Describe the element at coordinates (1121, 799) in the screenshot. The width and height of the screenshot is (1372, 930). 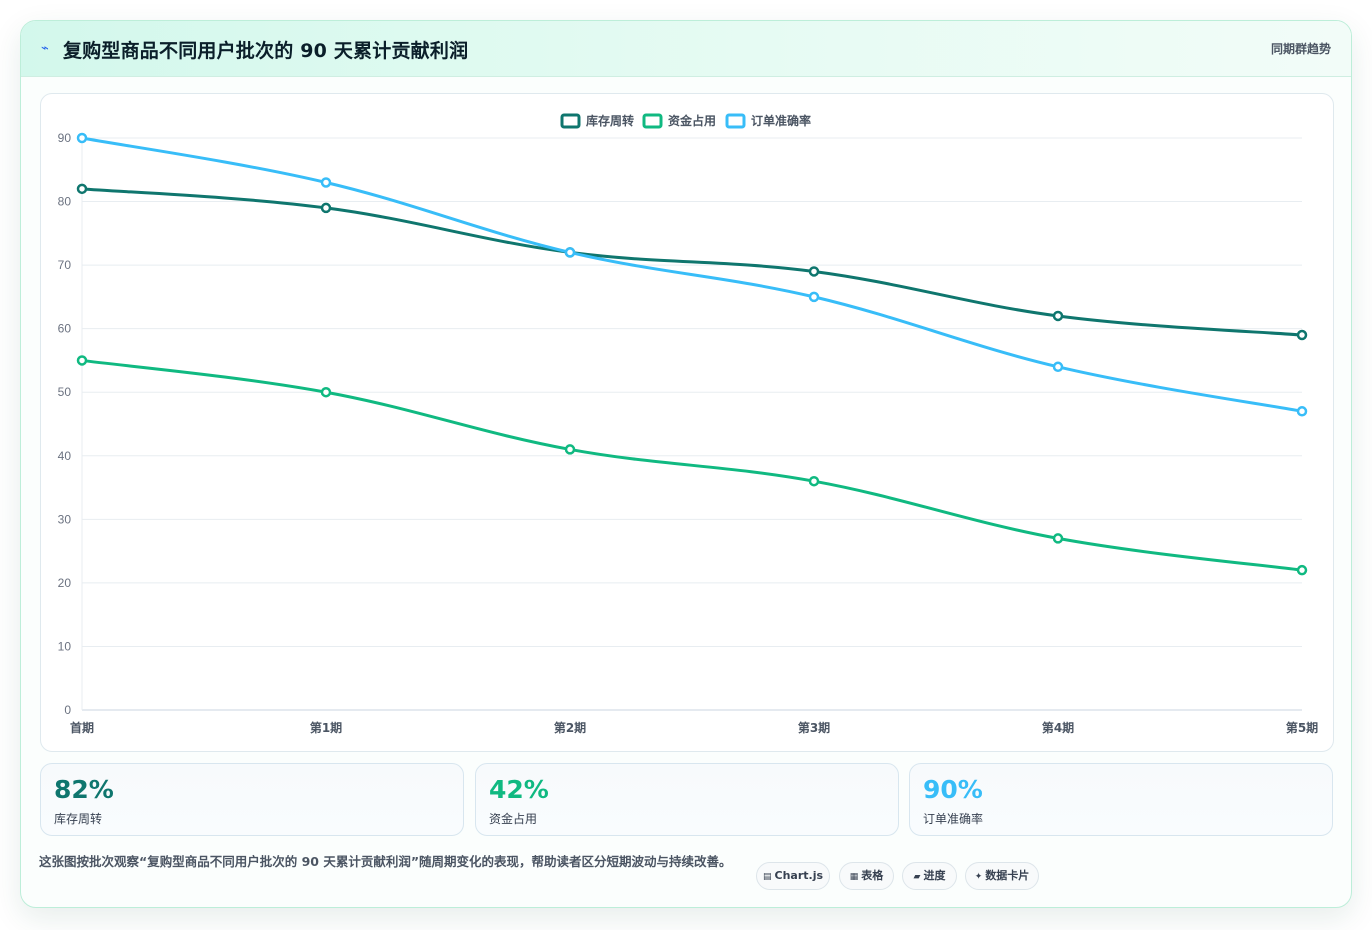
I see `kpi-card-order-accuracy: 90% 订单准确率` at that location.